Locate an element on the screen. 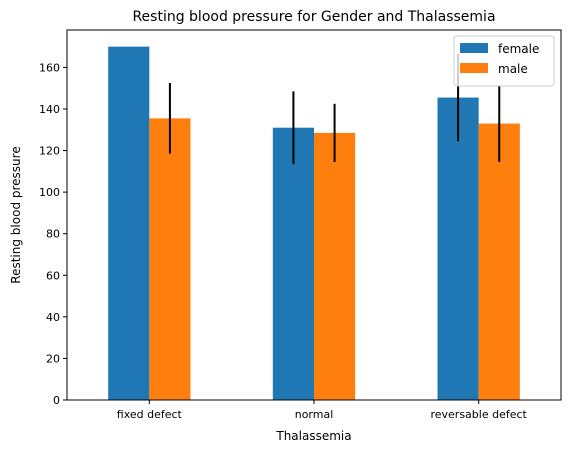 The image size is (575, 453). y-tick-label: 160 is located at coordinates (49, 67).